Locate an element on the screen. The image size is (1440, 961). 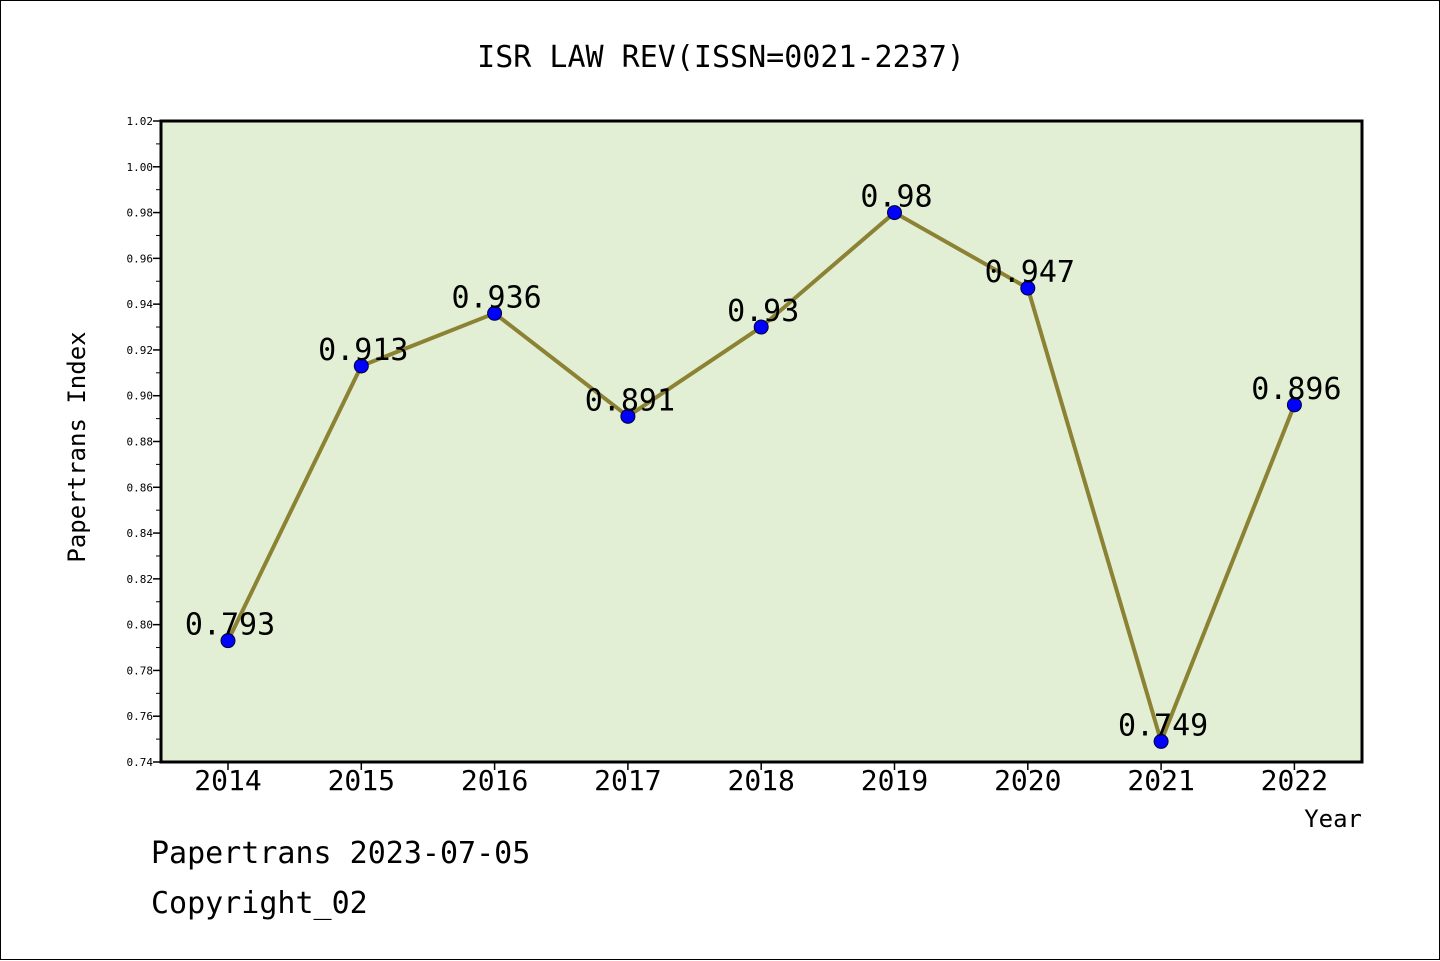
x-tick-label: 2021 is located at coordinates (1160, 780).